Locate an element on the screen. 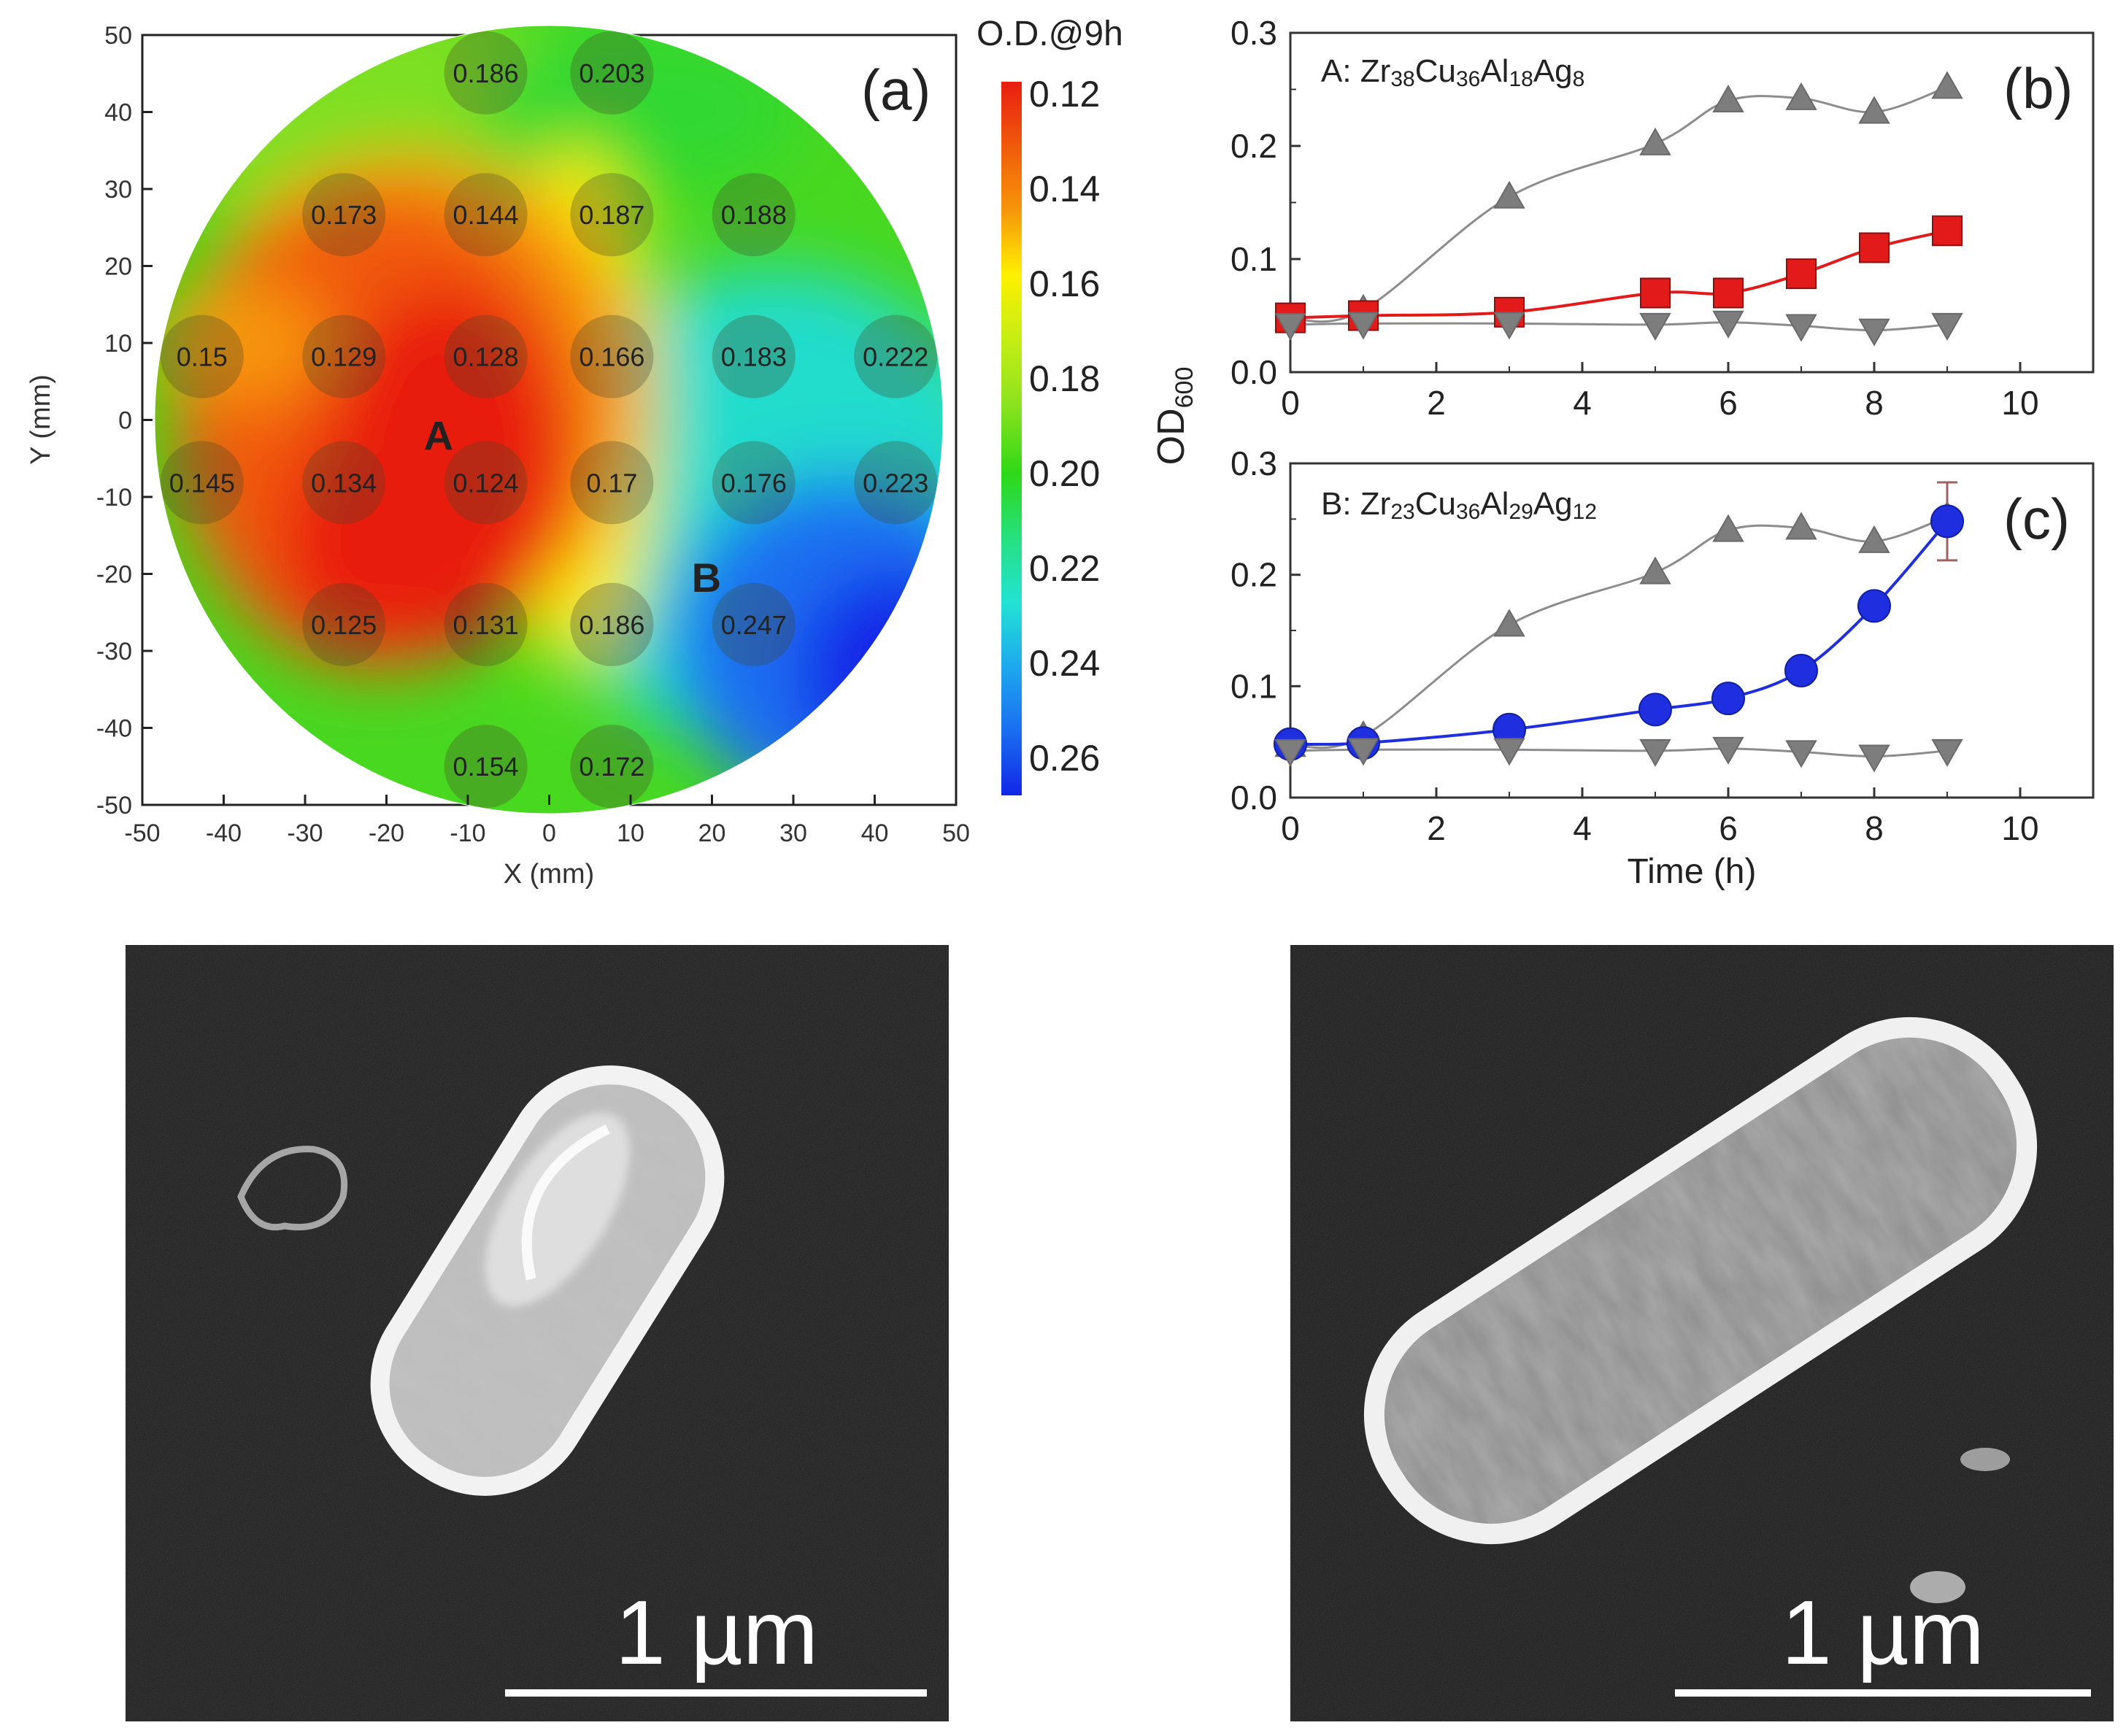  measurement-value-6: 0.15 is located at coordinates (202, 357).